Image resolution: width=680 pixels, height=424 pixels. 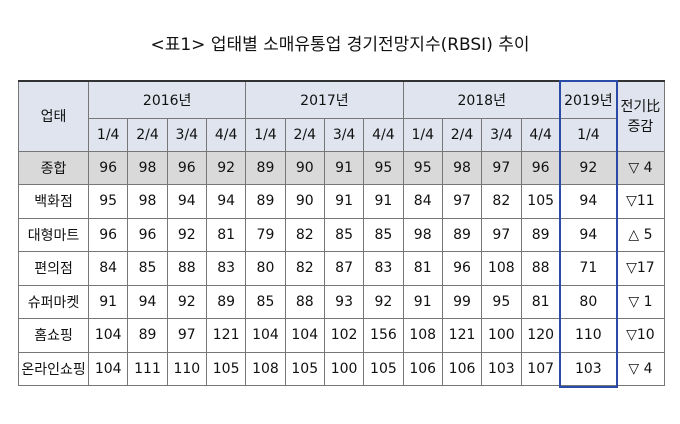 I want to click on current-cell: 110, so click(x=588, y=335).